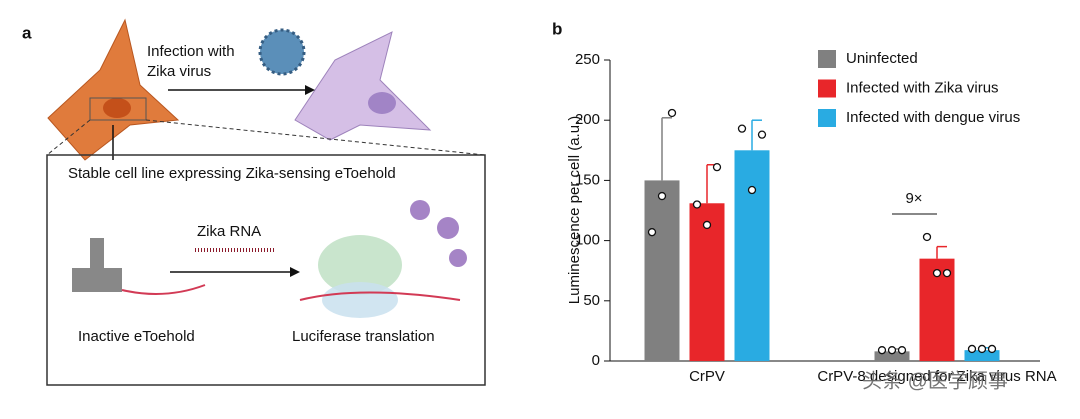 This screenshot has height=419, width=1080. Describe the element at coordinates (191, 51) in the screenshot. I see `text: Infection with` at that location.